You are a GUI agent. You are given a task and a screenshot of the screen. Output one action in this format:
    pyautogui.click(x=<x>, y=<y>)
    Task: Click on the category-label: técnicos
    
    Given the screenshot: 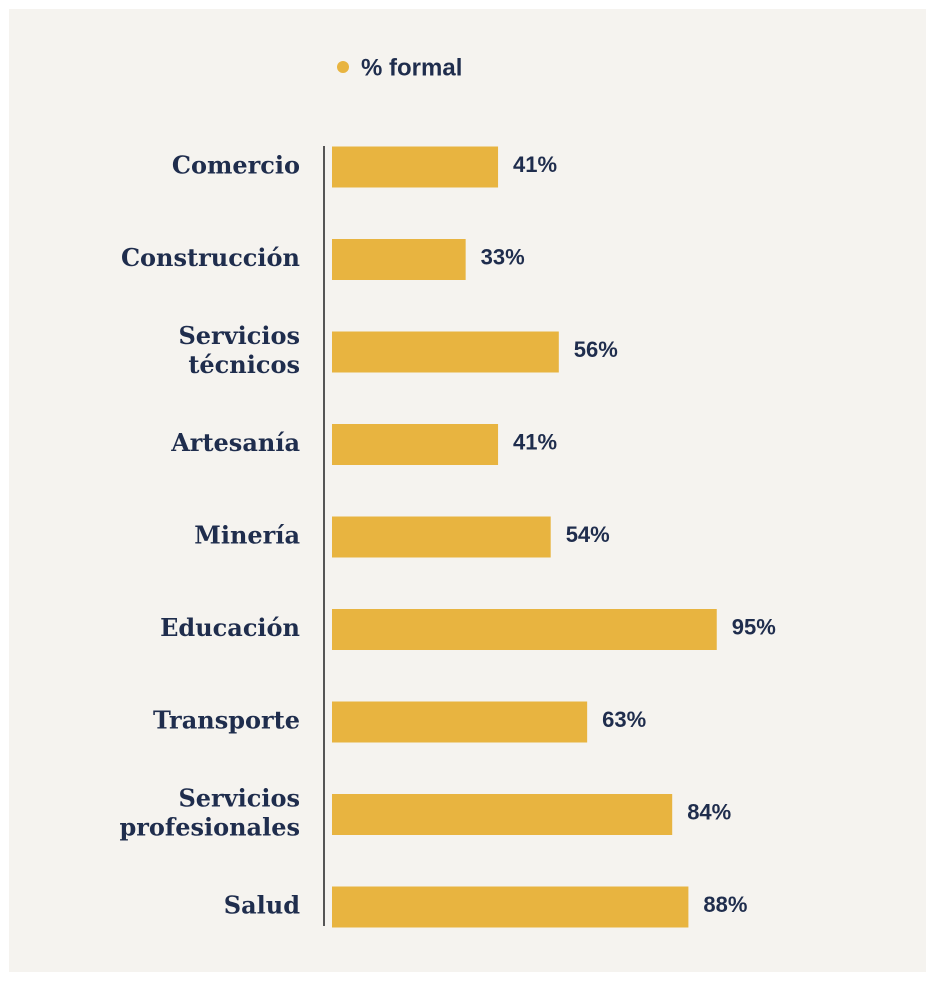 What is the action you would take?
    pyautogui.click(x=244, y=364)
    